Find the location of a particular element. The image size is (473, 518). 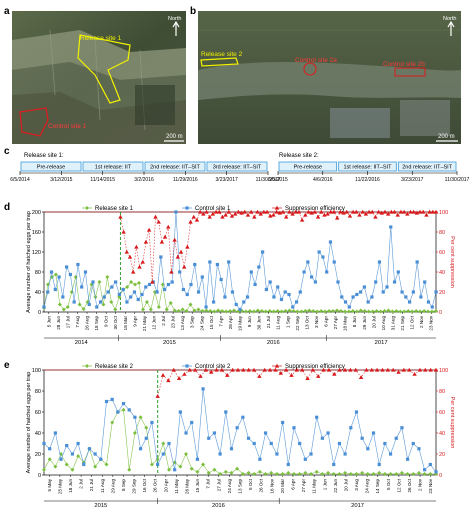

x-tick-label: 13 Aug is located at coordinates (182, 323).